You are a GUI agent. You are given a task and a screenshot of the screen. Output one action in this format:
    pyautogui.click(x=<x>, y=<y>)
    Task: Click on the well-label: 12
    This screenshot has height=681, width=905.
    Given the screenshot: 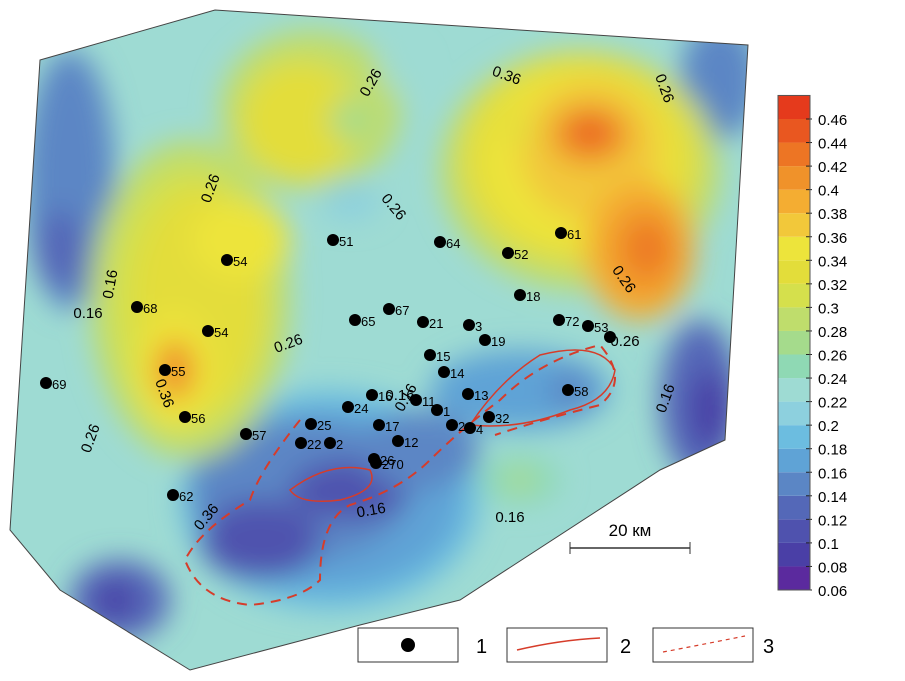 What is the action you would take?
    pyautogui.click(x=411, y=442)
    